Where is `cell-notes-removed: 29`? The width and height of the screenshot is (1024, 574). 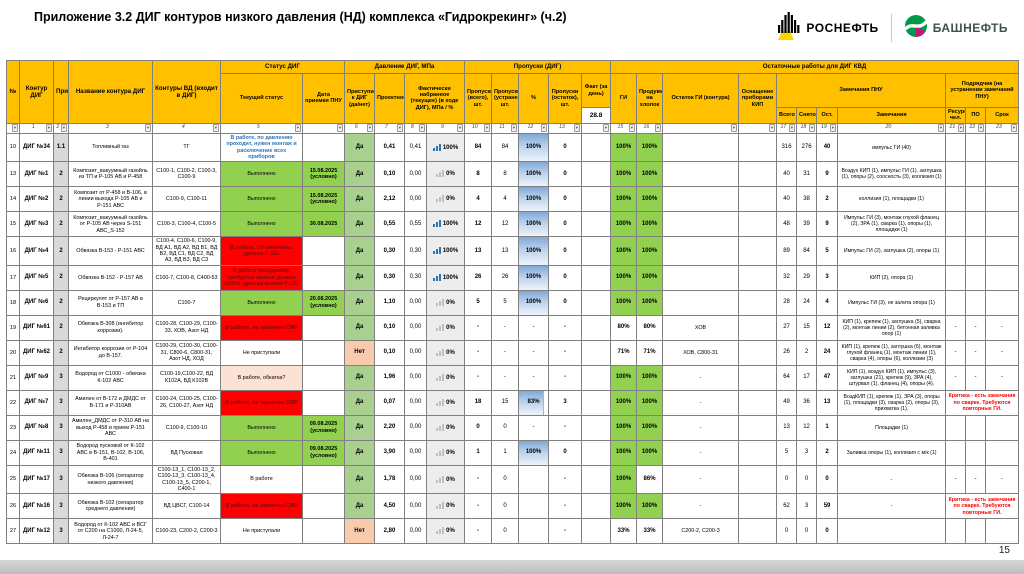
cell-notes-removed: 29 is located at coordinates (807, 277).